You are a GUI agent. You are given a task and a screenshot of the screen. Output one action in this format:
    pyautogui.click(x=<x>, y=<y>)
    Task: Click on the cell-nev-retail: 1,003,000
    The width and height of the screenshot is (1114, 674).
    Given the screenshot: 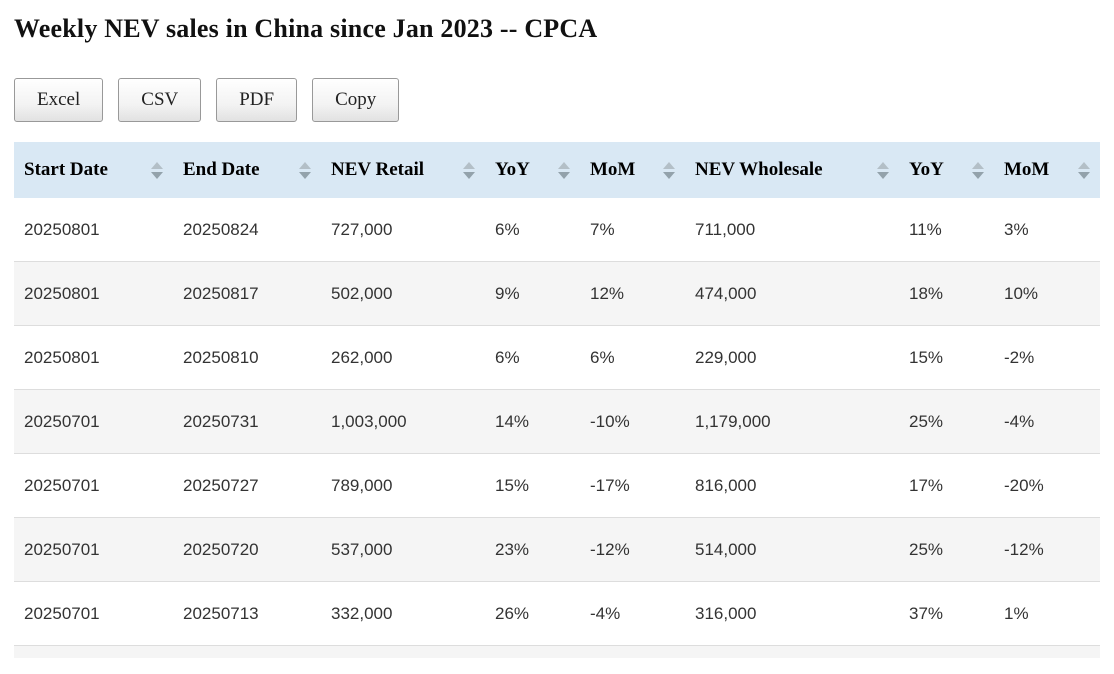 What is the action you would take?
    pyautogui.click(x=403, y=421)
    